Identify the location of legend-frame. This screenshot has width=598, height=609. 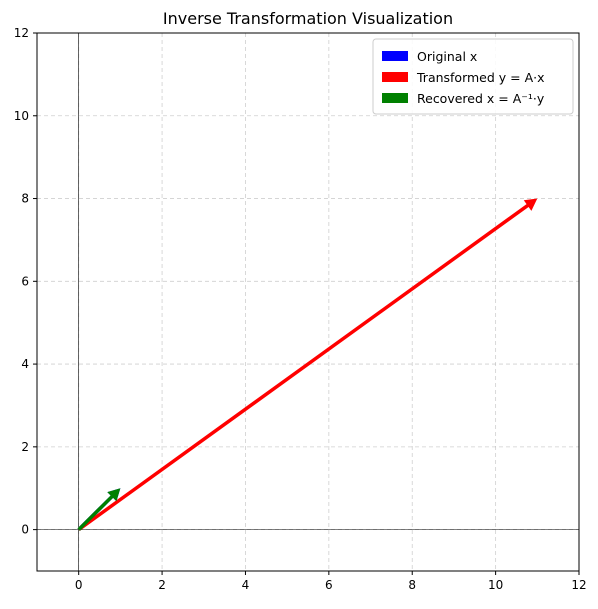
(473, 76).